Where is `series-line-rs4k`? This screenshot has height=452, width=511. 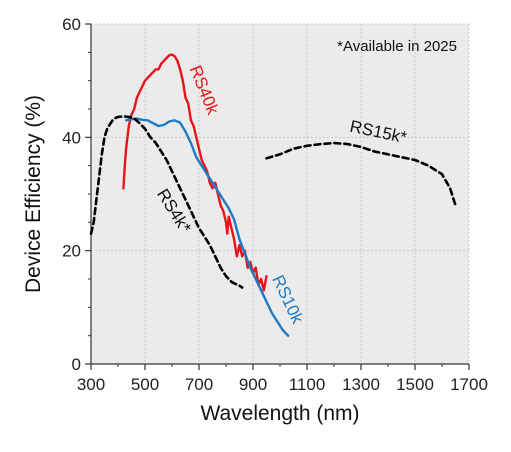
series-line-rs4k is located at coordinates (166, 202).